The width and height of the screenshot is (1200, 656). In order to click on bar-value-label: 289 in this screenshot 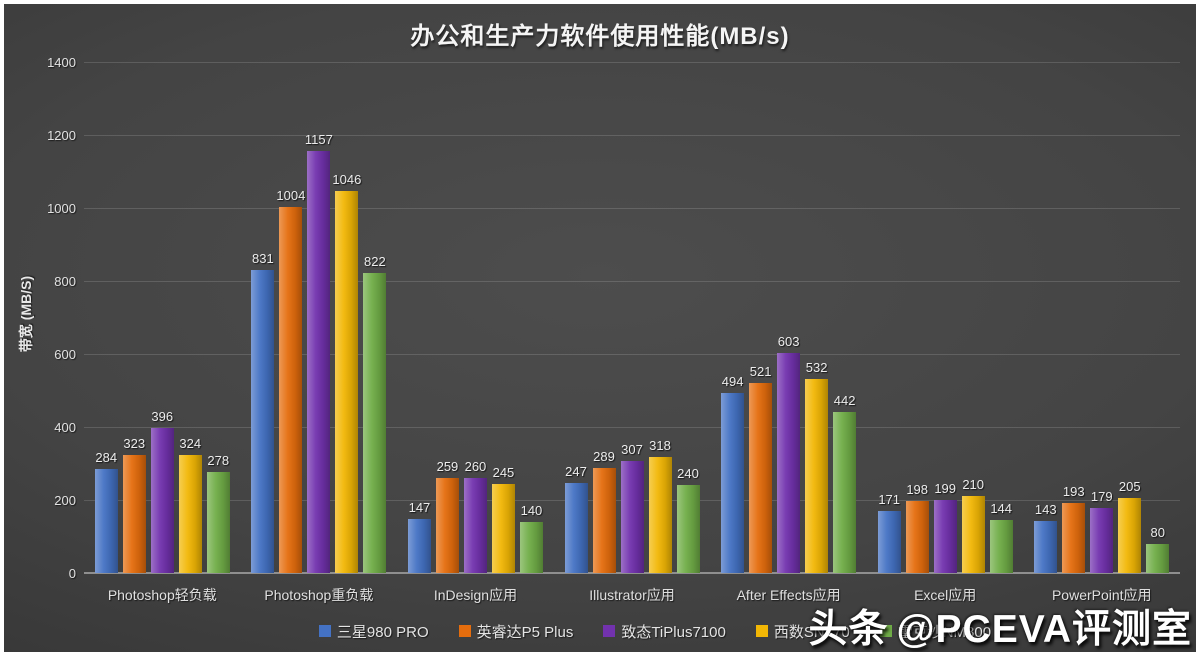, I will do `click(604, 456)`.